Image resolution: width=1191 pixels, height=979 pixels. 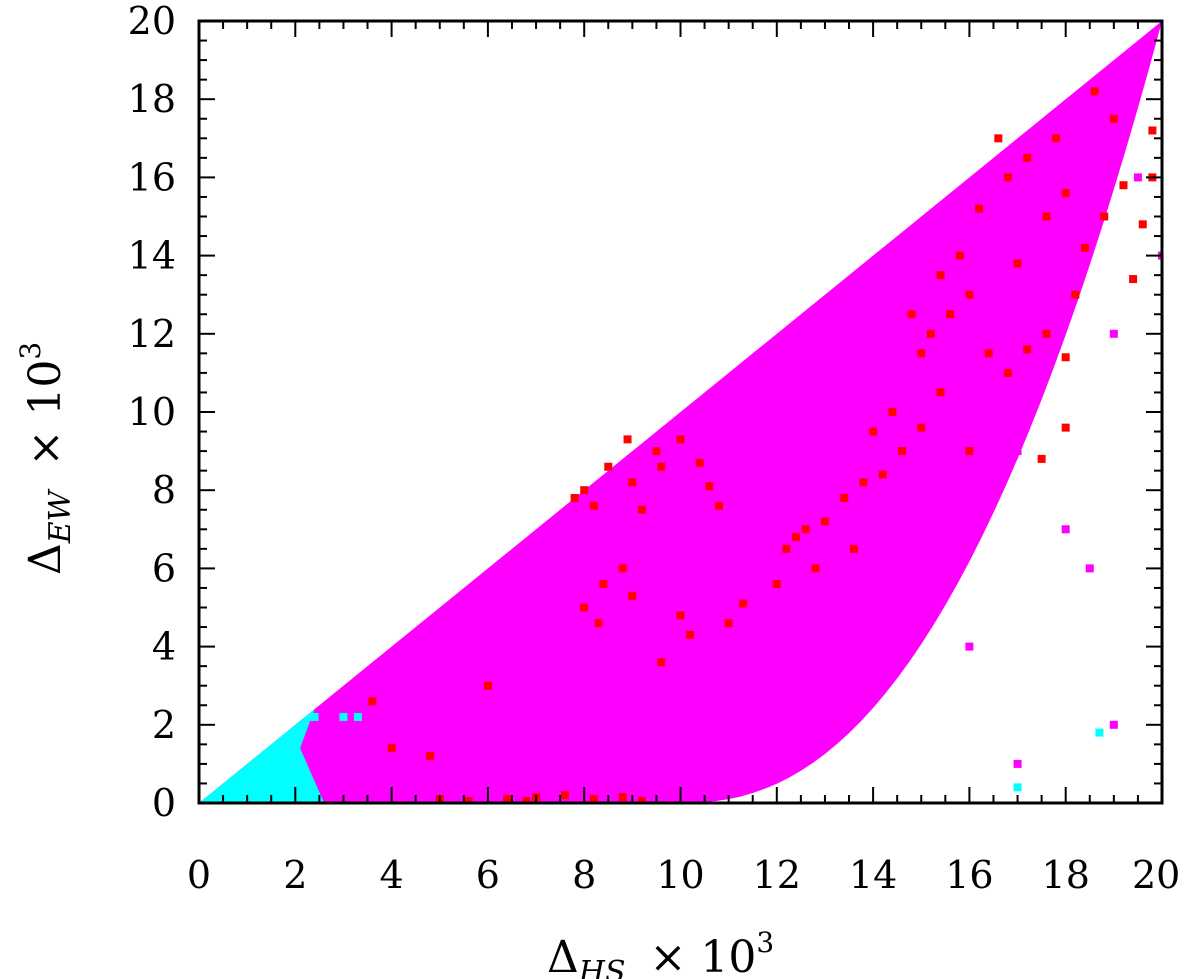 What do you see at coordinates (584, 875) in the screenshot?
I see `x-tick-label-8: 8` at bounding box center [584, 875].